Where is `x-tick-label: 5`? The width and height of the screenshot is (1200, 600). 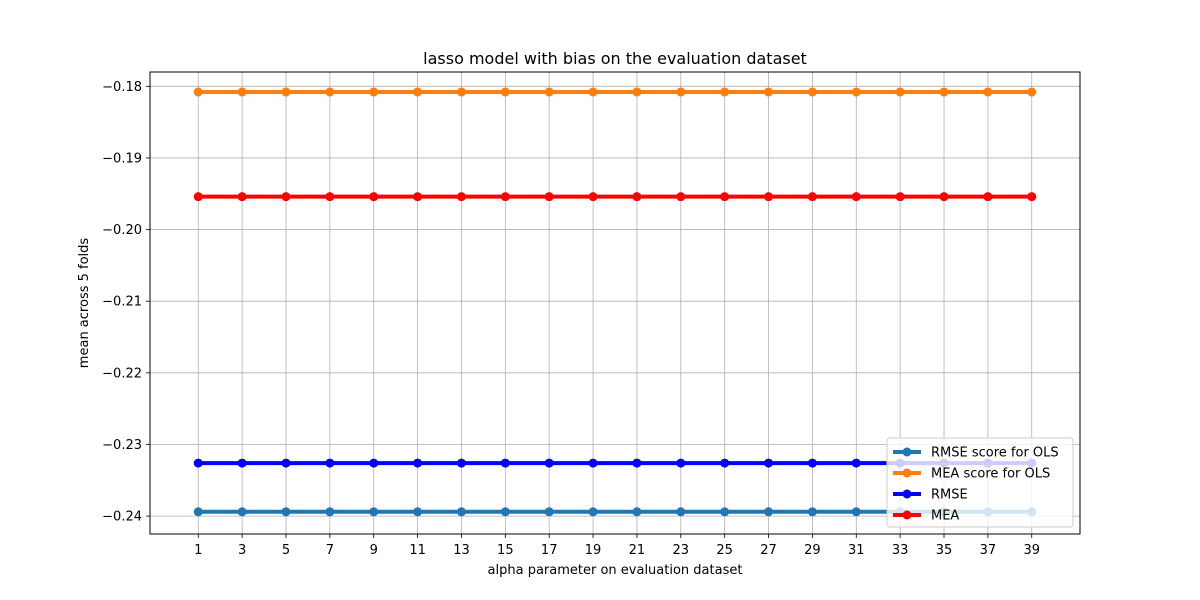 x-tick-label: 5 is located at coordinates (286, 550).